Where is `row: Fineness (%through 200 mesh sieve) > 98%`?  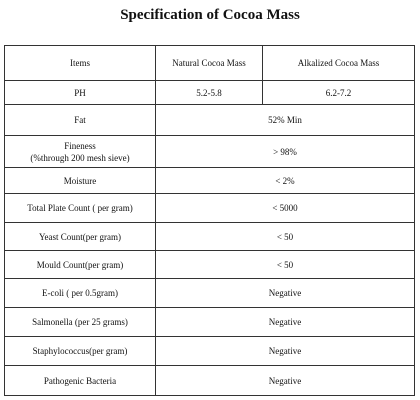
row: Fineness (%through 200 mesh sieve) > 98% is located at coordinates (209, 151).